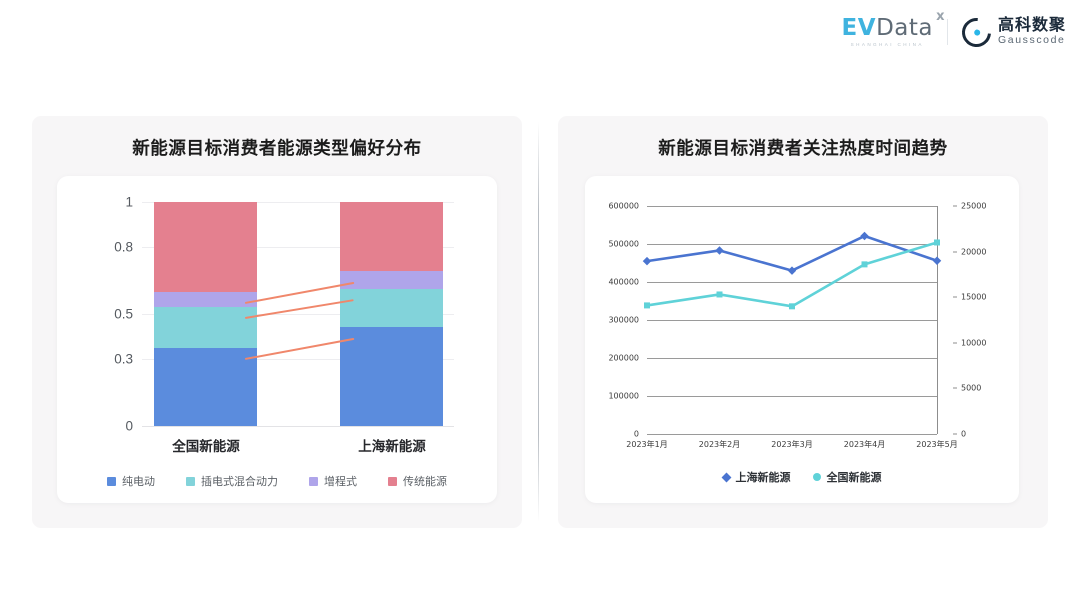 This screenshot has height=608, width=1080. I want to click on bar-x-label: 全国新能源, so click(206, 447).